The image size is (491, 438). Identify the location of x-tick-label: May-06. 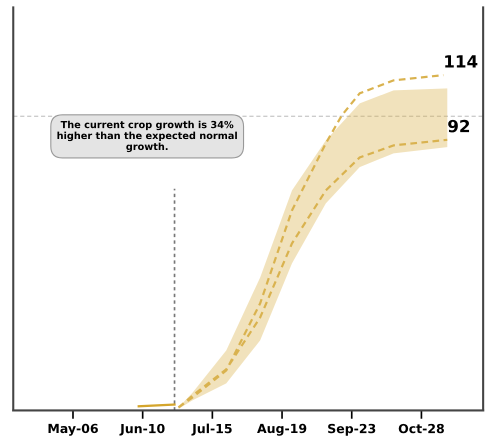
(73, 430).